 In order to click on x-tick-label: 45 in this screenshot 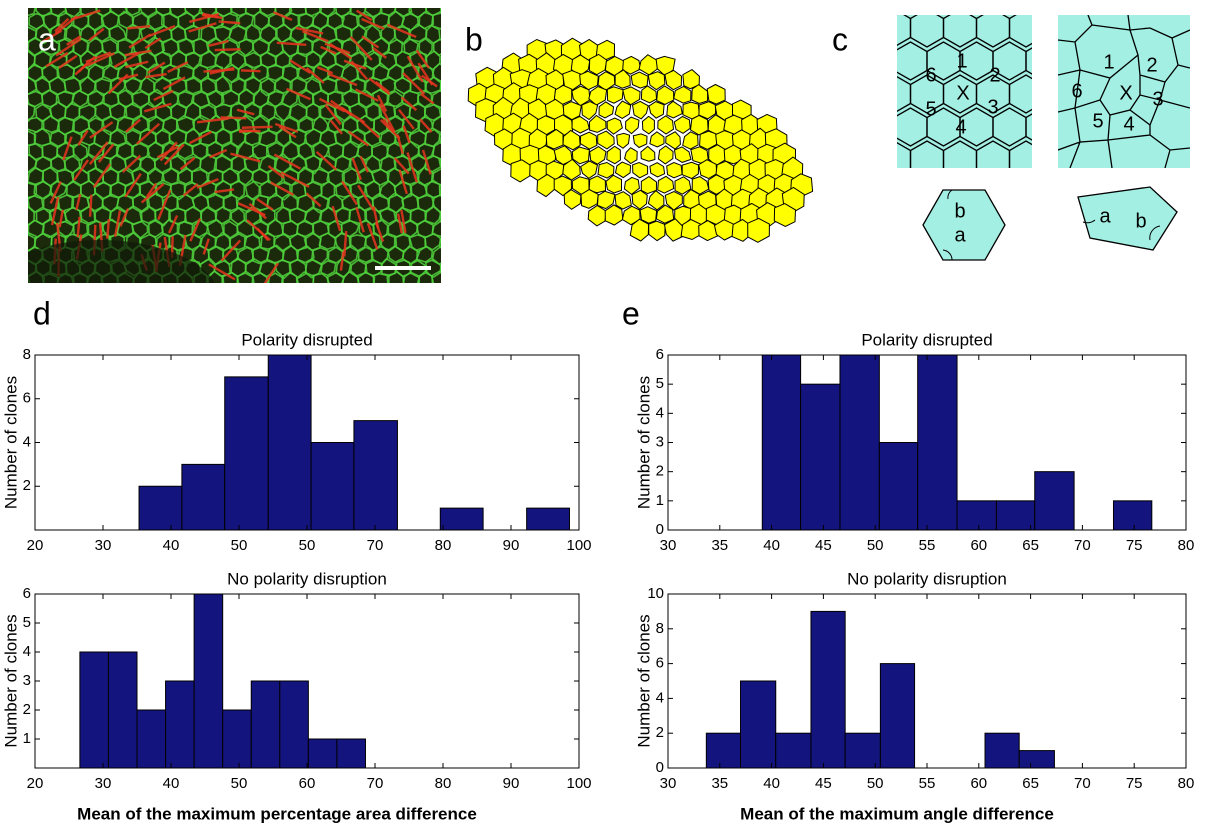, I will do `click(823, 545)`.